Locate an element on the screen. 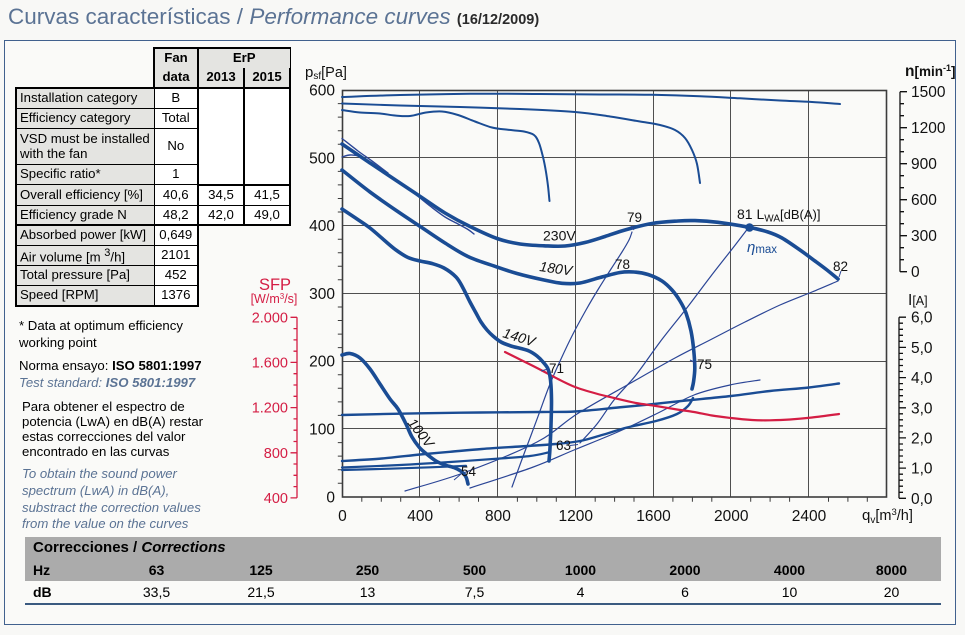 This screenshot has height=635, width=965. svg-text: 81 LWA[dB(A)] is located at coordinates (778, 215).